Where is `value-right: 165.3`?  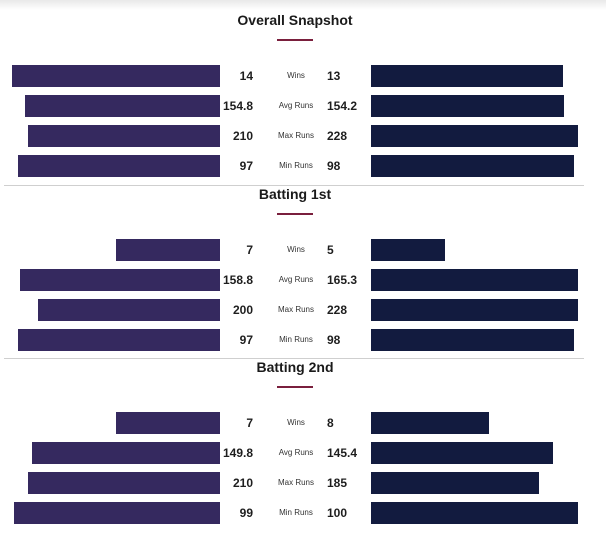 value-right: 165.3 is located at coordinates (342, 280).